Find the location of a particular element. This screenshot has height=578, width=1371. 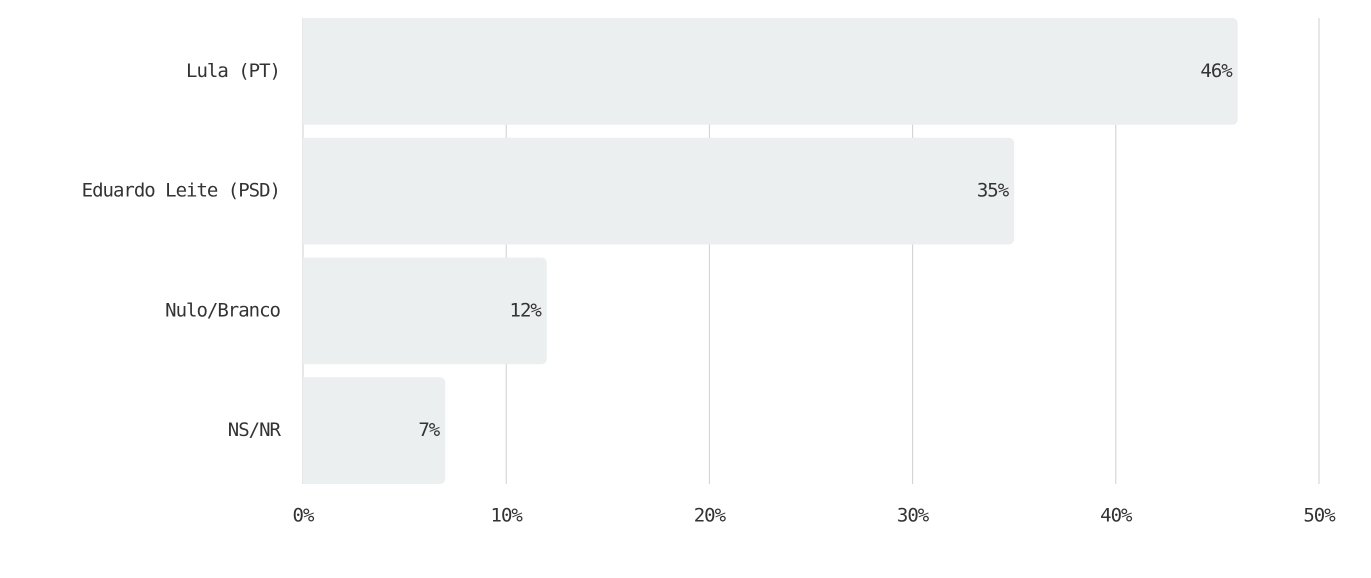

x-tick-label: 50% is located at coordinates (1319, 516).